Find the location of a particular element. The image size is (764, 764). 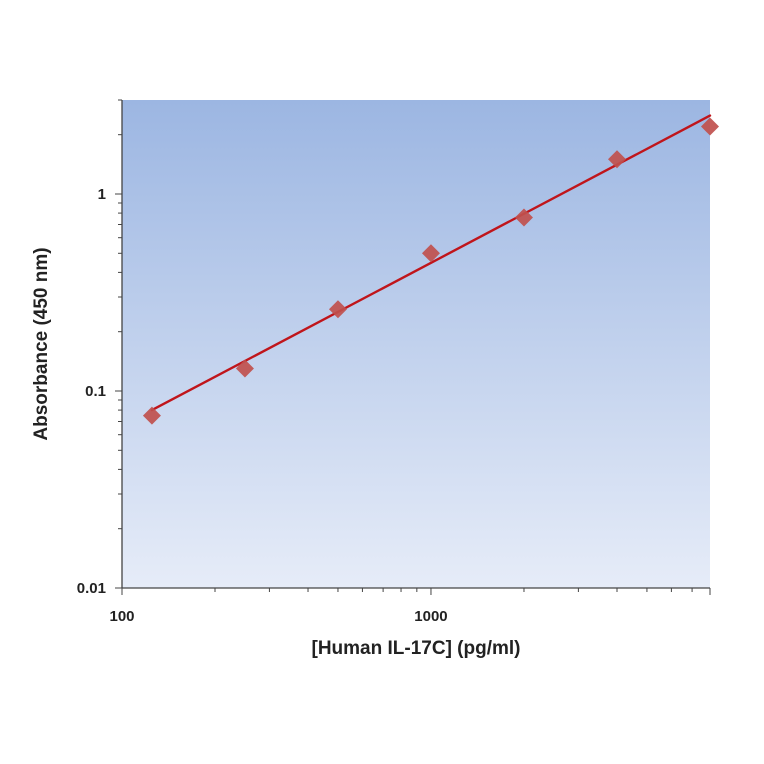

x-tick-label: 100 is located at coordinates (121, 616).